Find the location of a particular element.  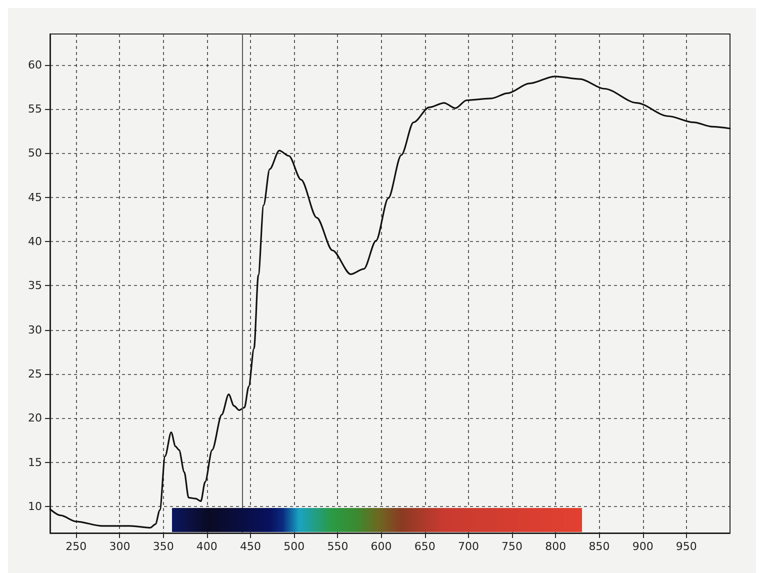

x-tick-label: 750 is located at coordinates (512, 546).